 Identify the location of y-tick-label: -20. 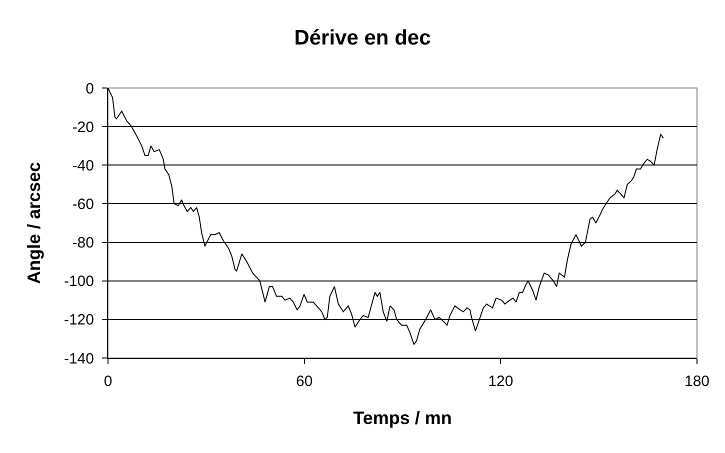
(83, 127).